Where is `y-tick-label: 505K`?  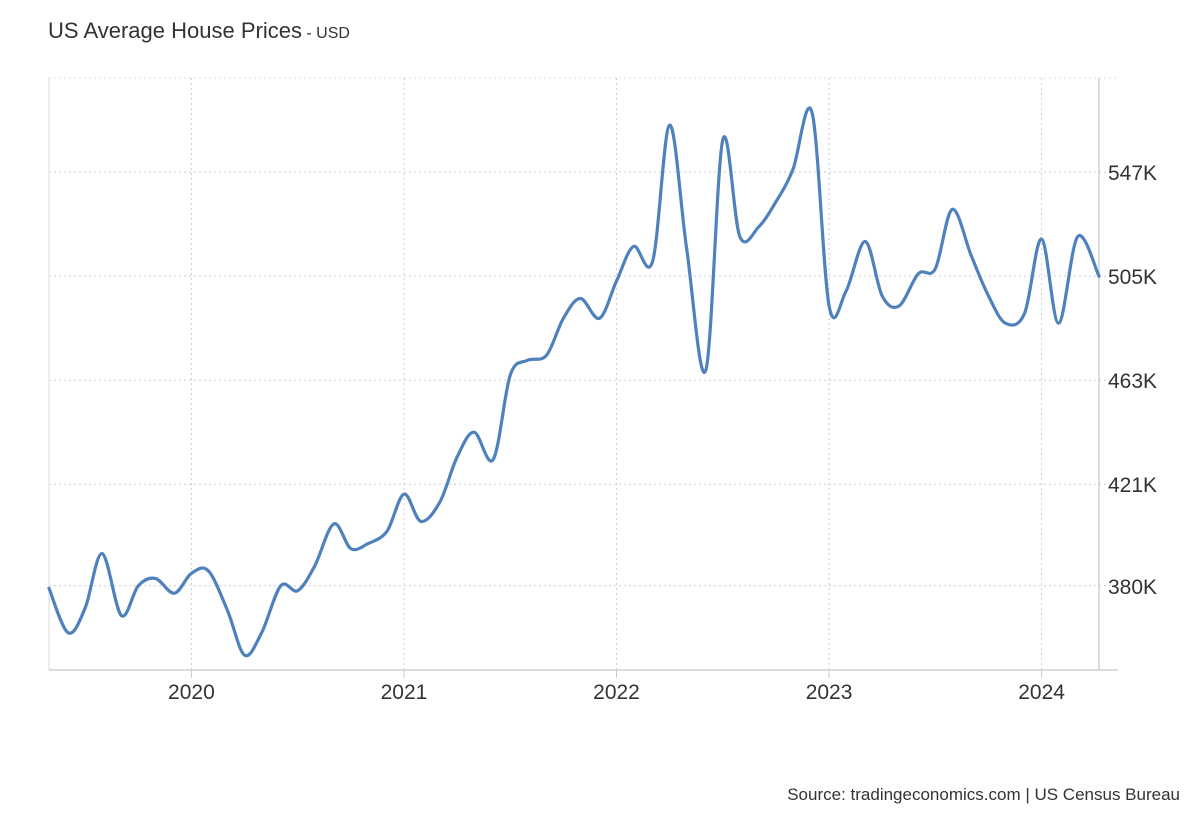
y-tick-label: 505K is located at coordinates (1132, 277).